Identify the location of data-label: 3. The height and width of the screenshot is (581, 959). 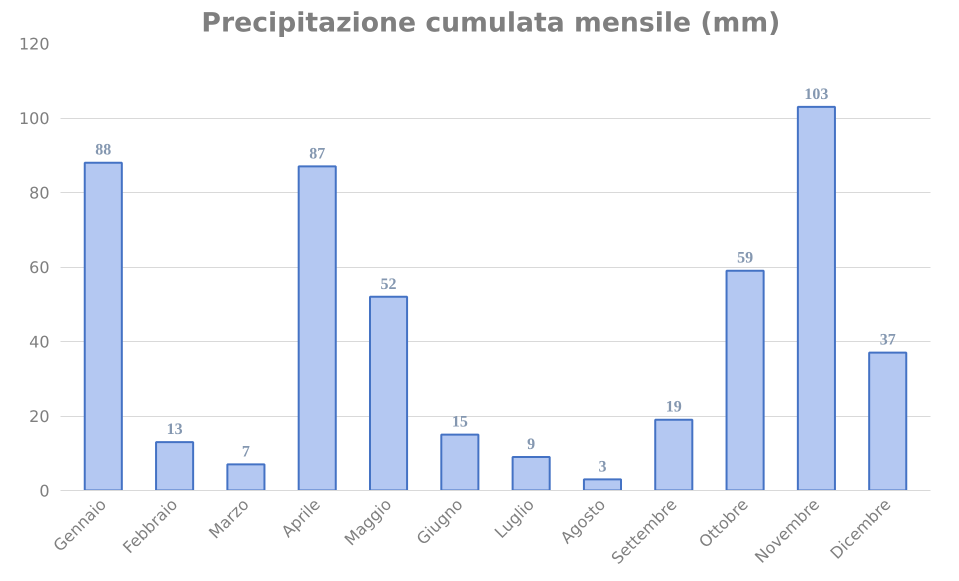
(602, 467).